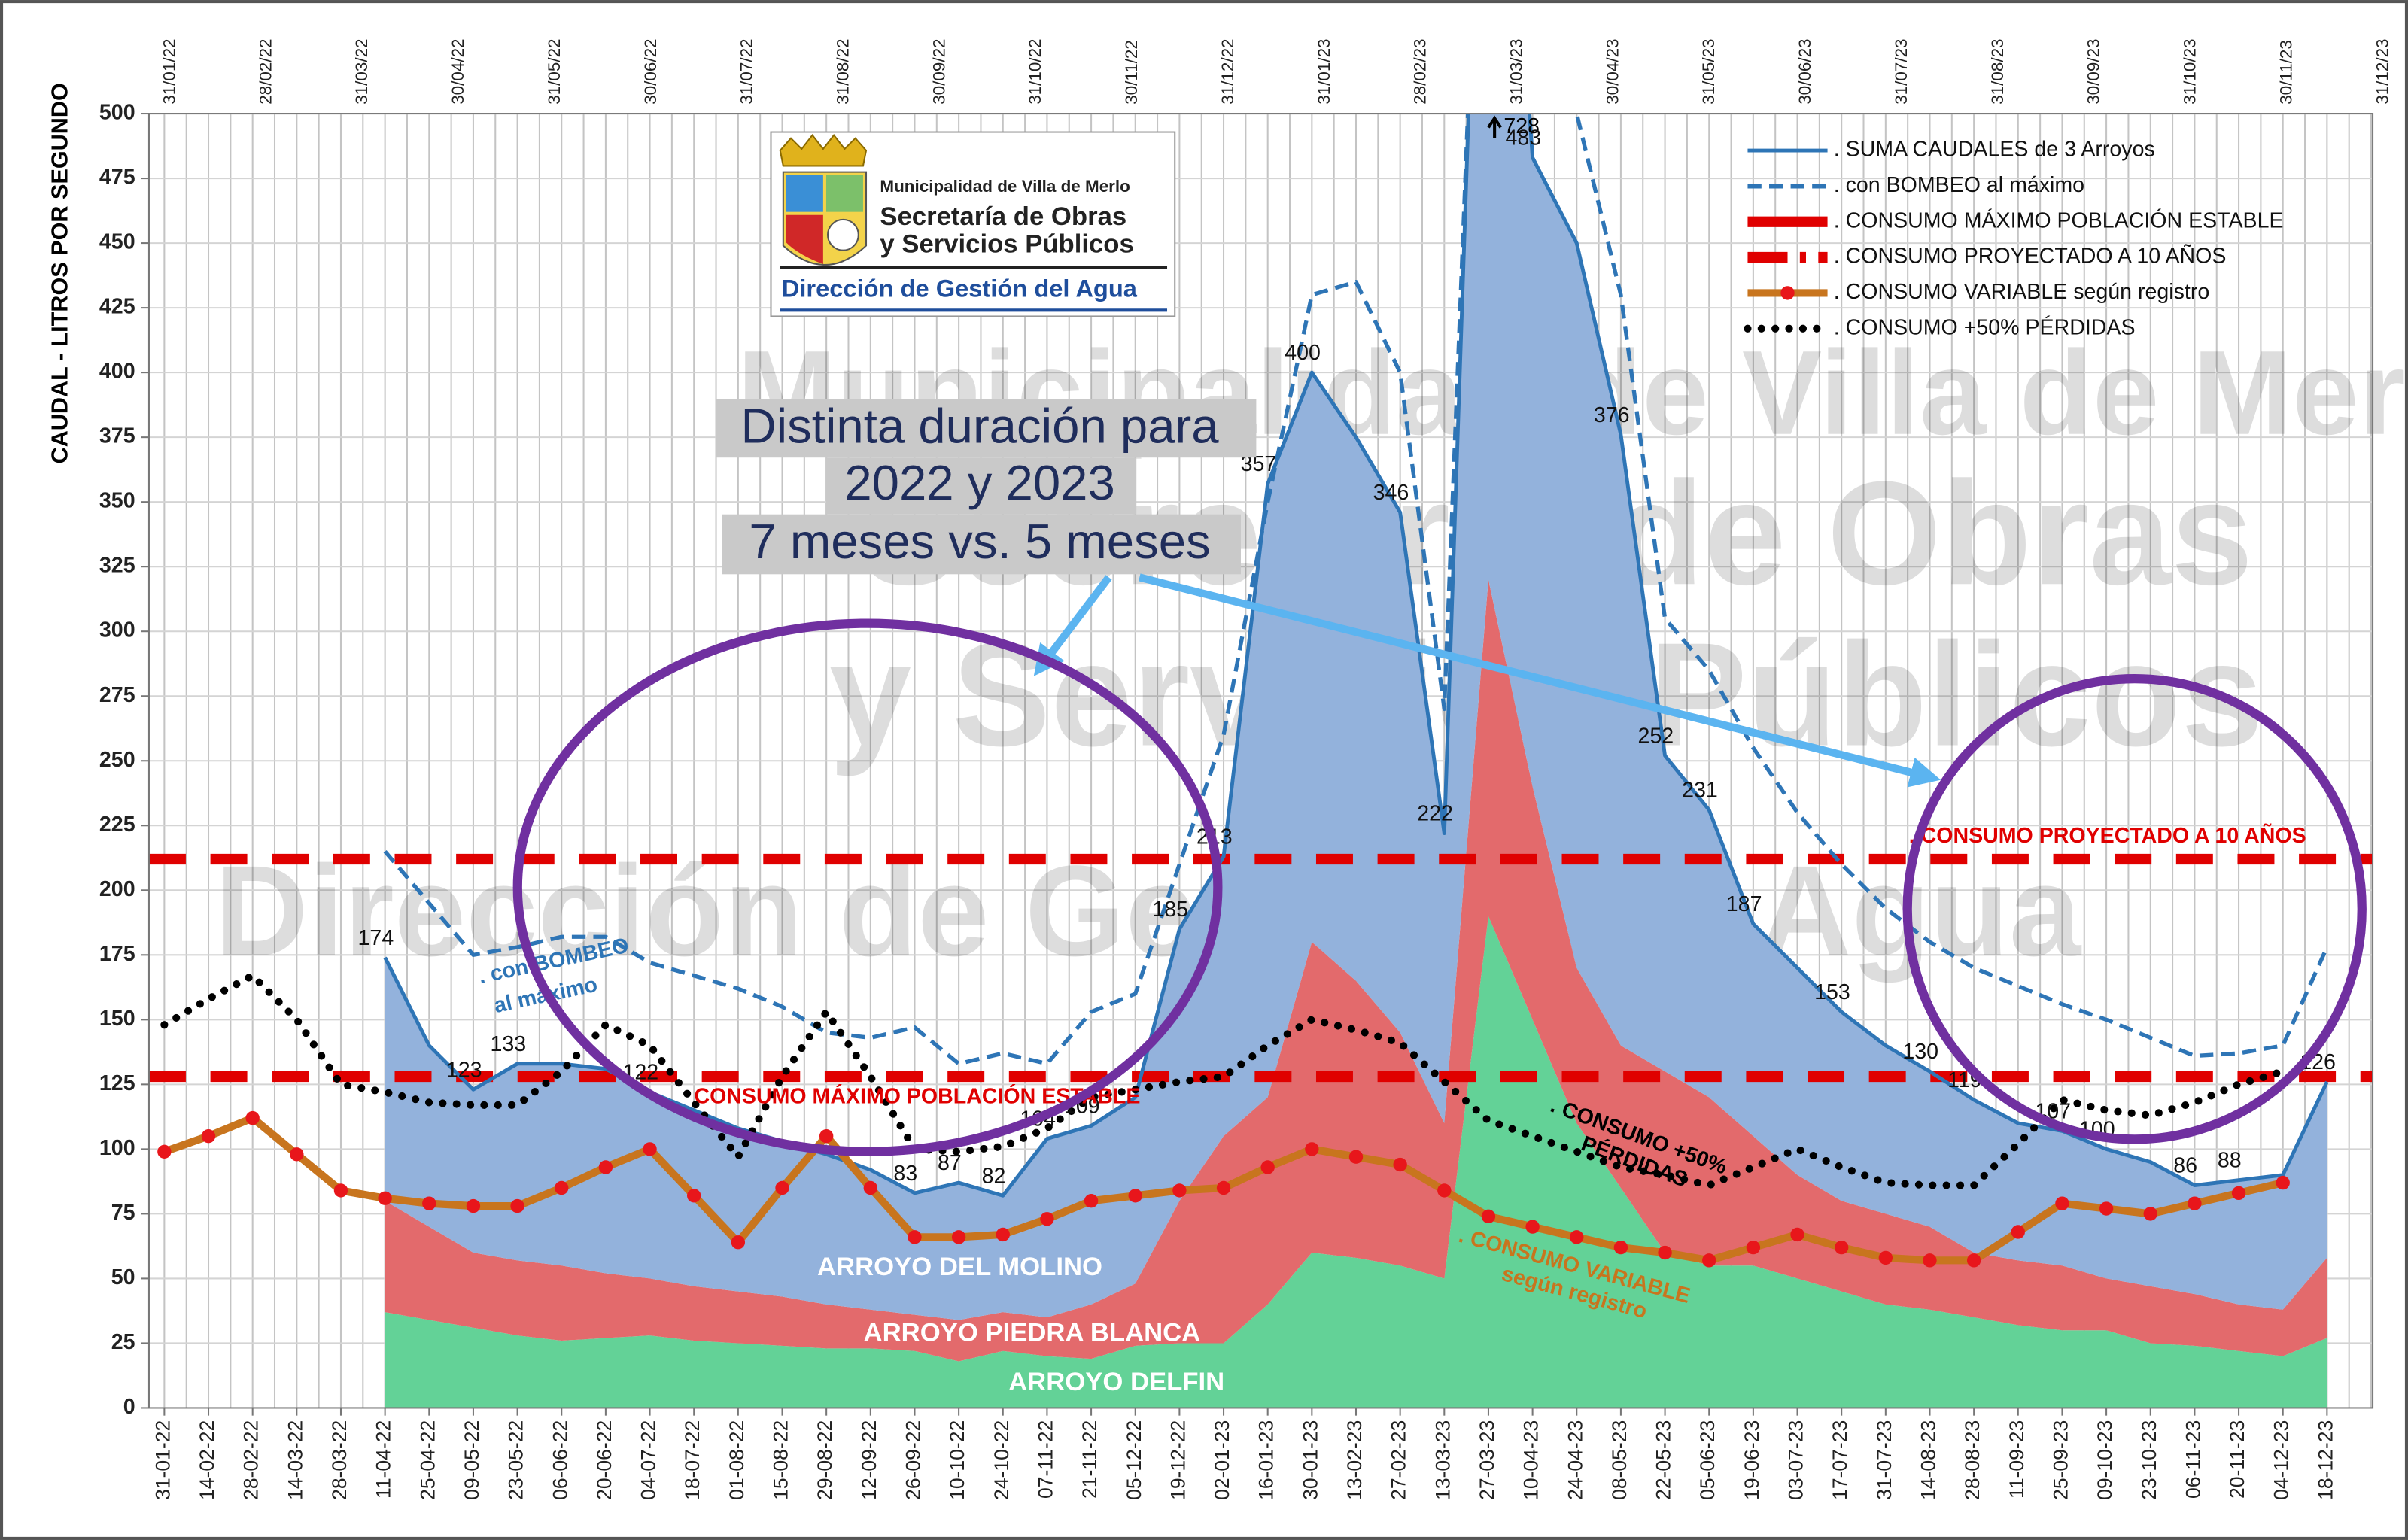 Image resolution: width=2408 pixels, height=1540 pixels. I want to click on x-tick-label: 27-02-23, so click(1399, 1460).